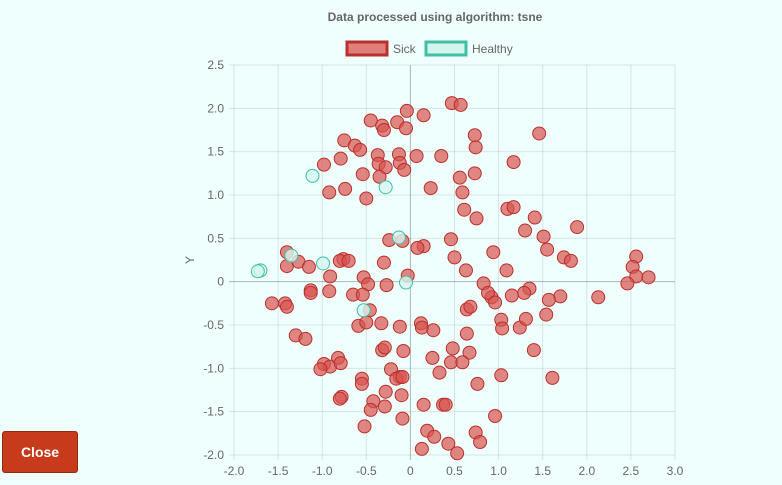 This screenshot has width=782, height=485. I want to click on x-tick-label: -2.0, so click(234, 471).